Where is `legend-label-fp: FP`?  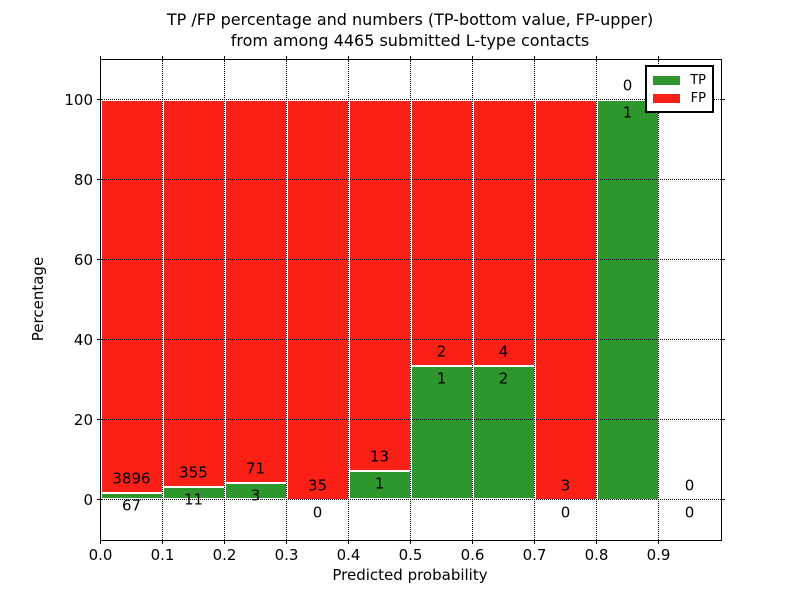
legend-label-fp: FP is located at coordinates (698, 98).